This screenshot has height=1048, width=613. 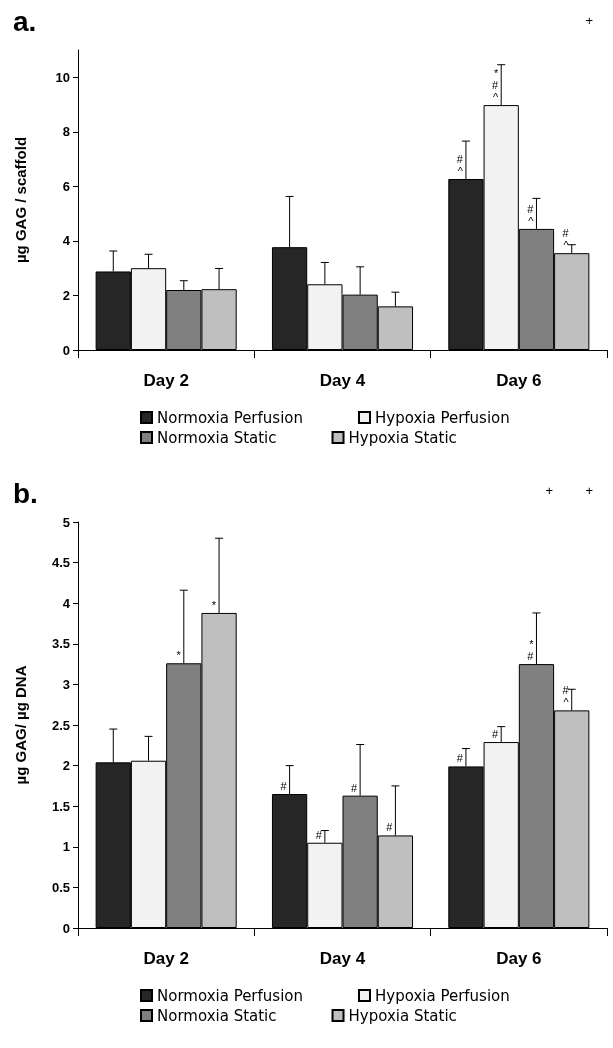 What do you see at coordinates (20, 725) in the screenshot?
I see `y-axis-title: µg GAG/ µg DNA` at bounding box center [20, 725].